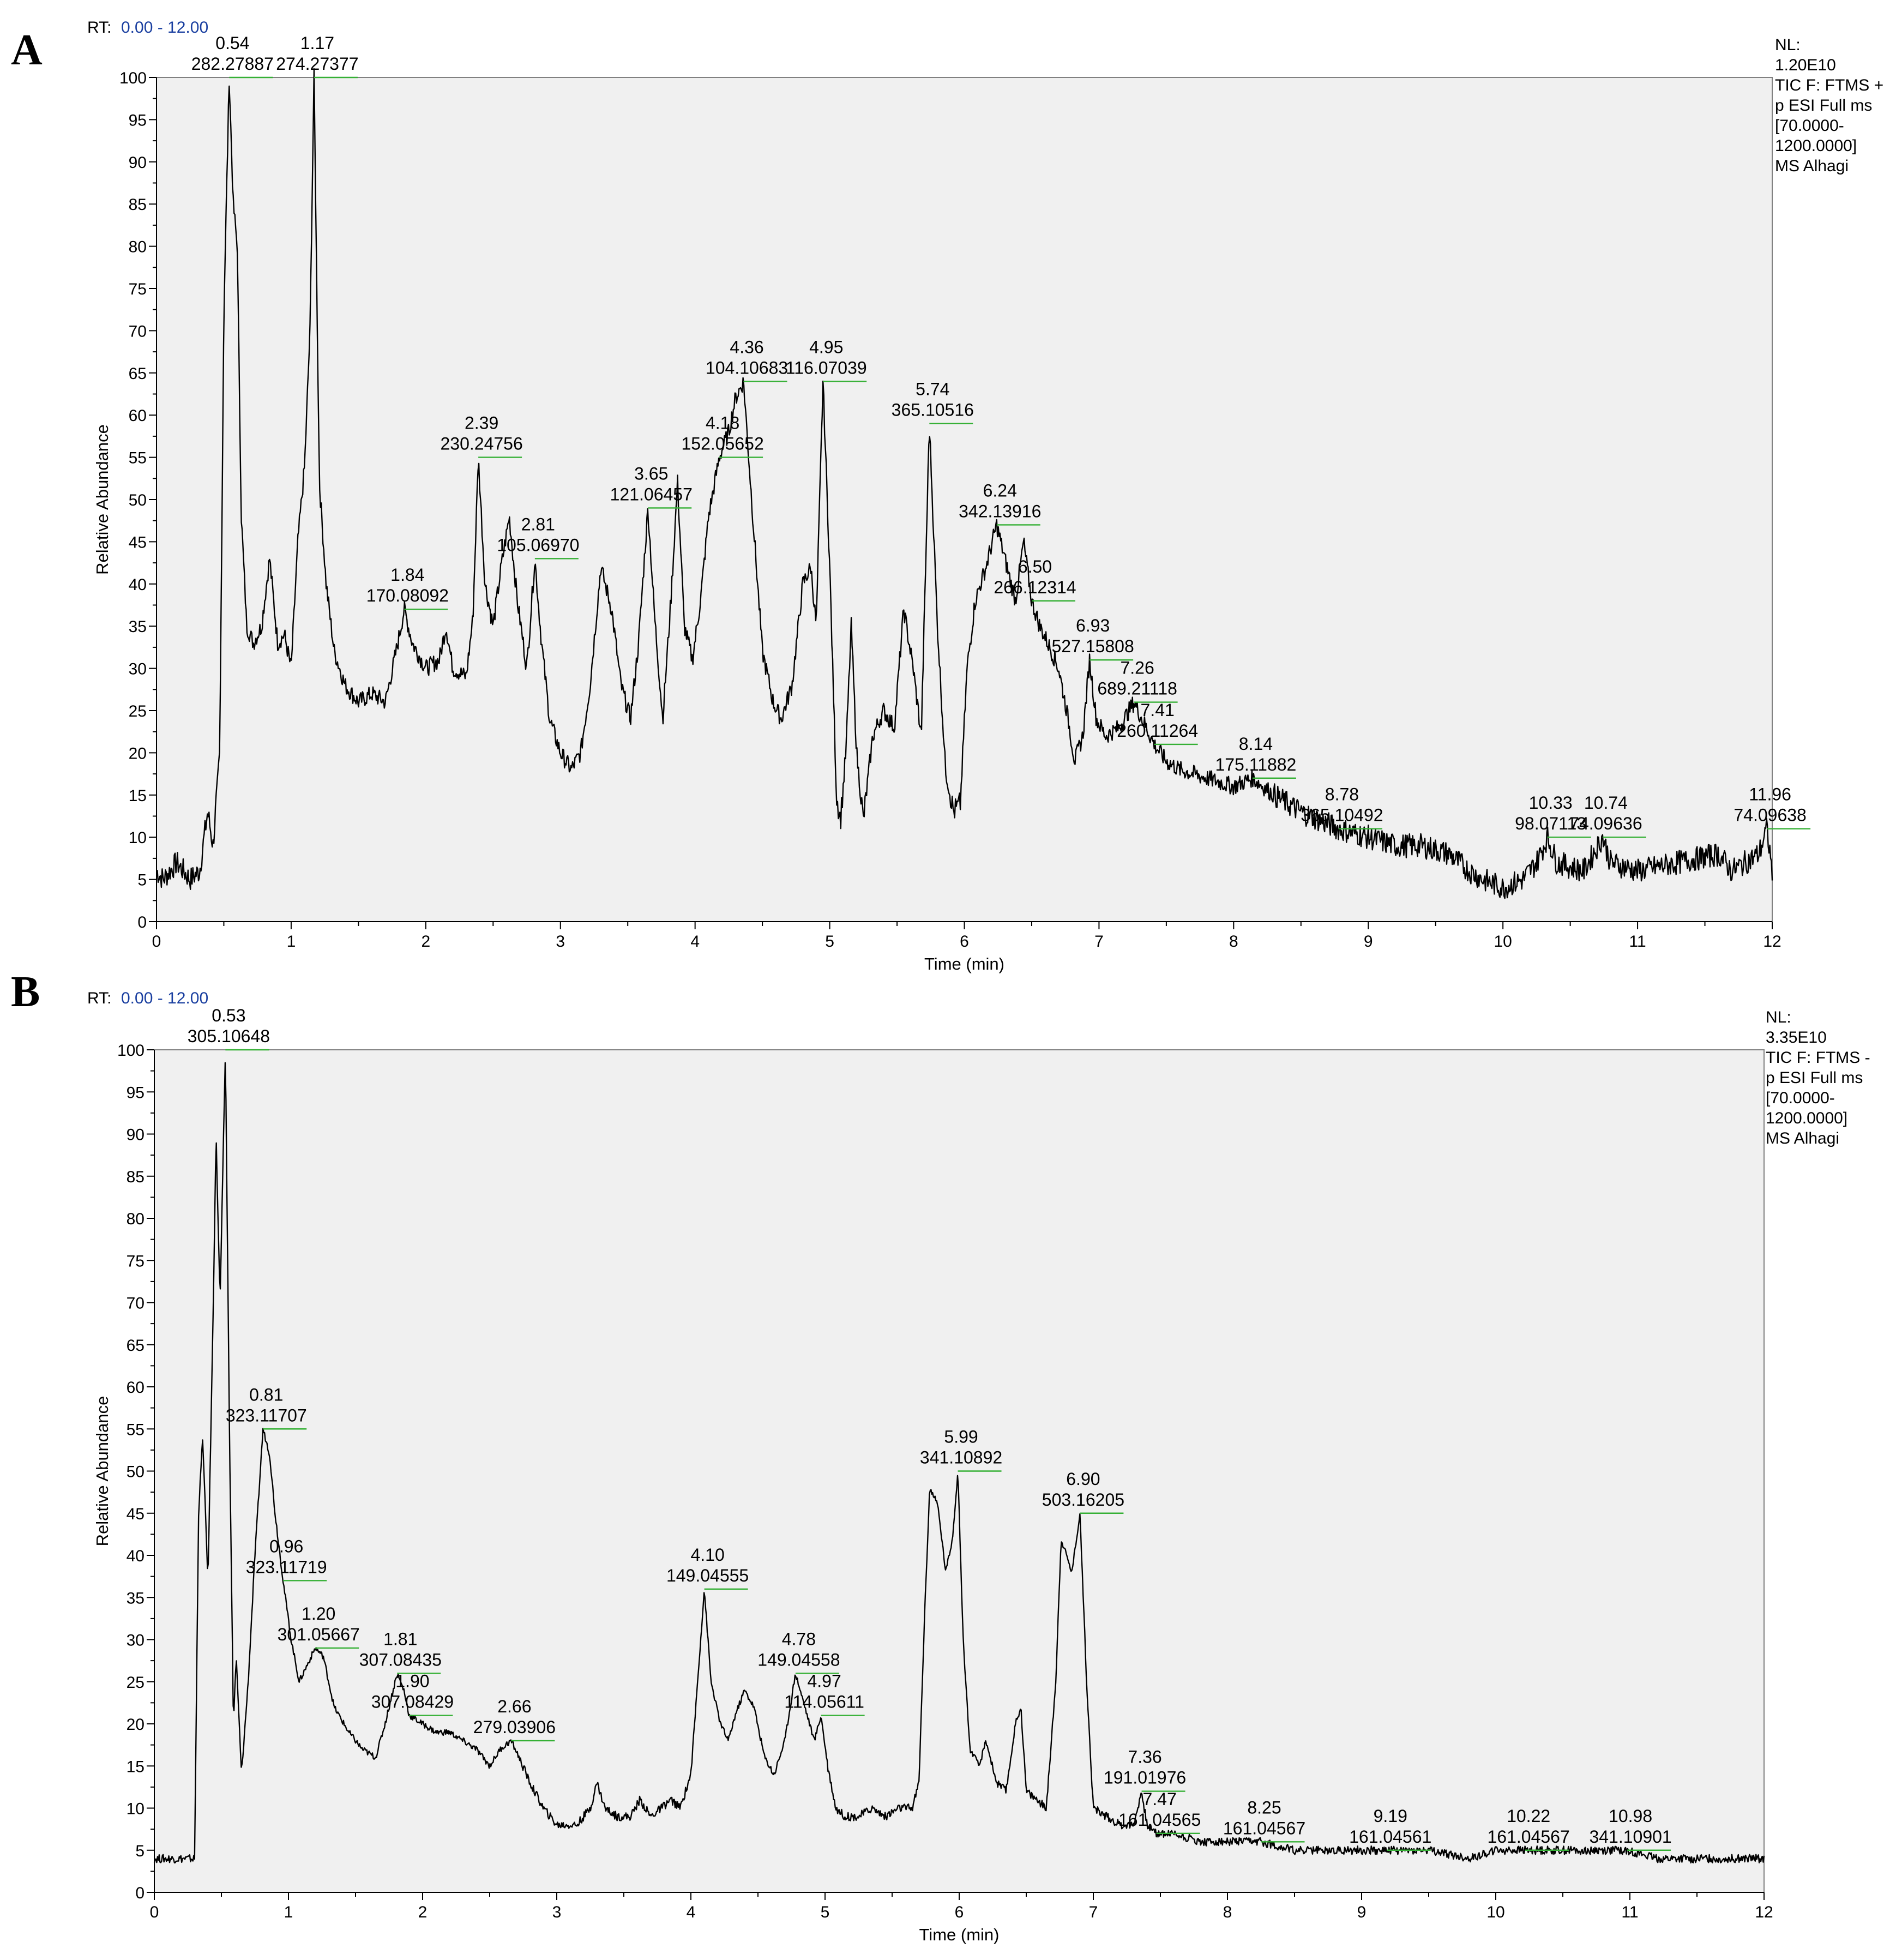  Describe the element at coordinates (136, 1767) in the screenshot. I see `y-tick-label: 15` at that location.